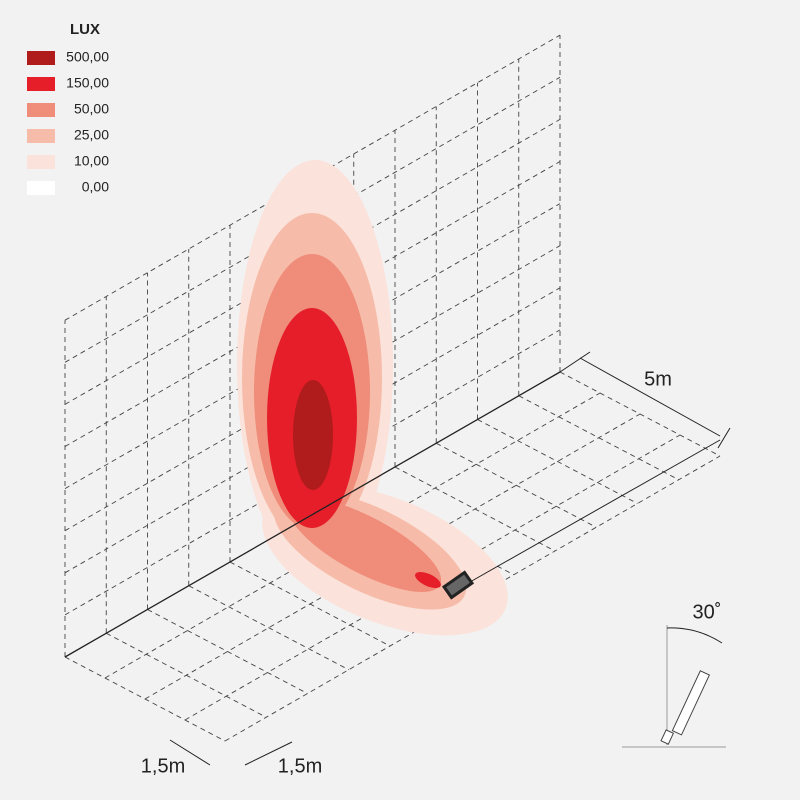  What do you see at coordinates (91, 135) in the screenshot?
I see `legend-label: 25,00` at bounding box center [91, 135].